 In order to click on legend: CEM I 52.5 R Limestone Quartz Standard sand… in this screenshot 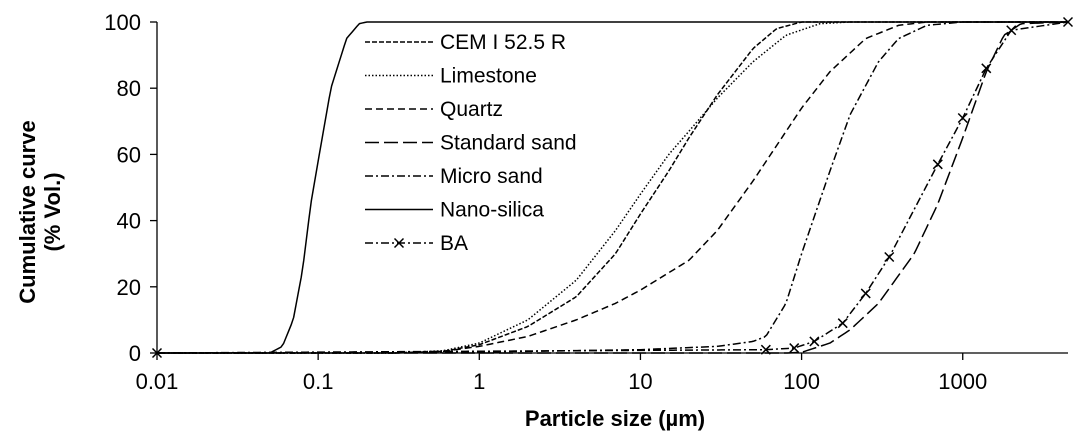, I will do `click(471, 143)`.